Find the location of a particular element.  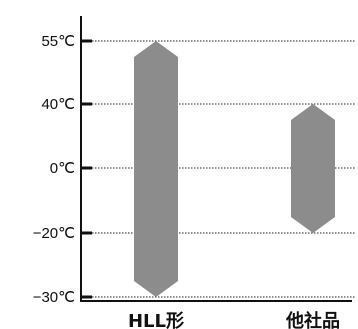

y-tick-label-3: −20℃ is located at coordinates (54, 233).